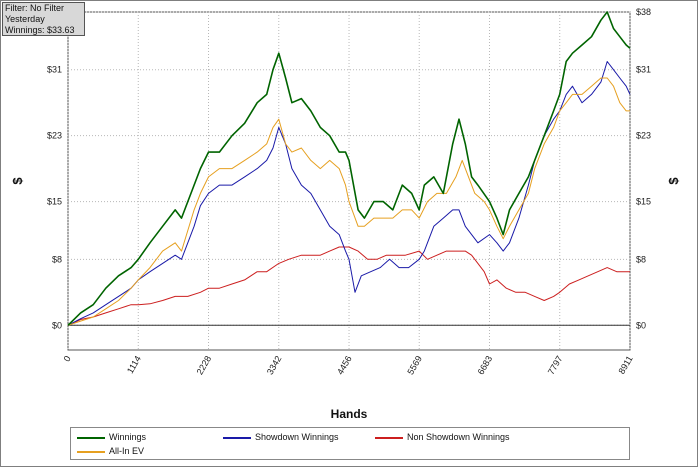  Describe the element at coordinates (57, 325) in the screenshot. I see `y-tick-label-left: $0` at that location.